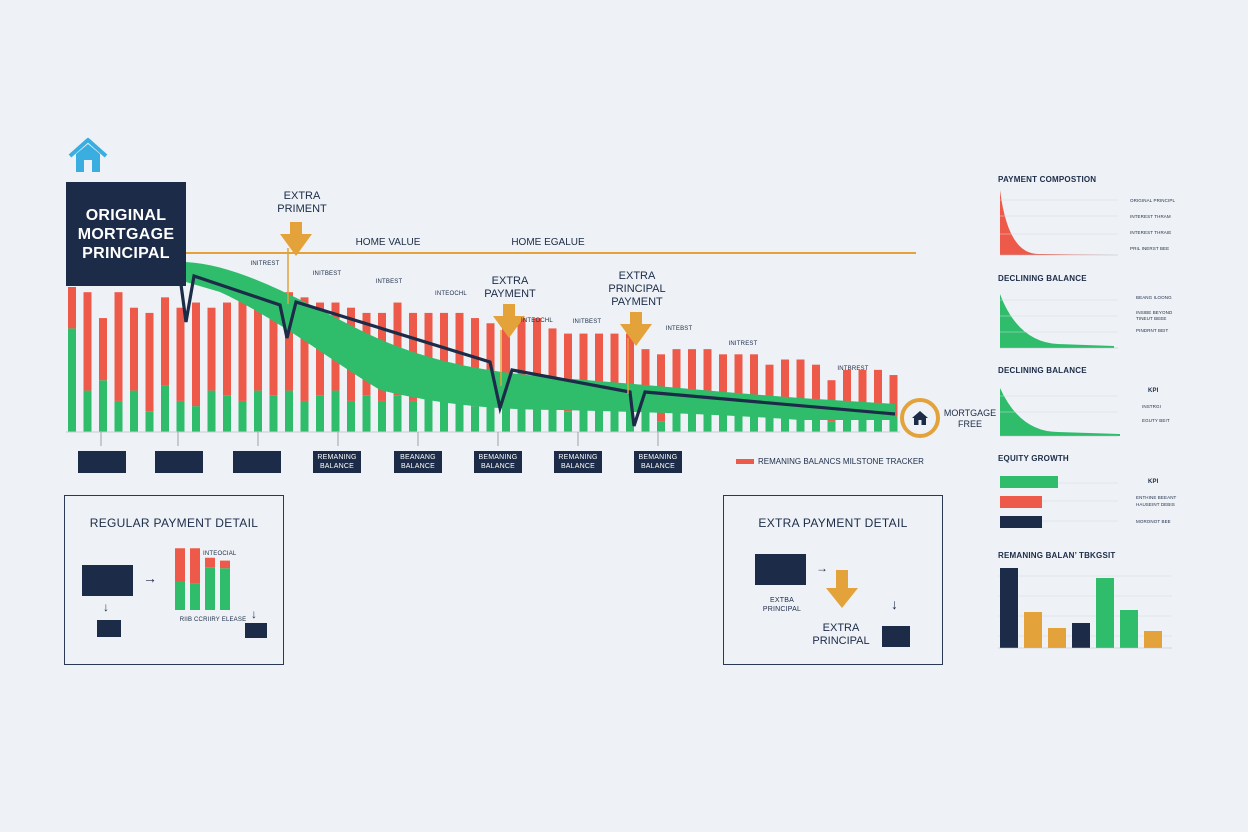  Describe the element at coordinates (126, 234) in the screenshot. I see `original-principal-box: ORIGINAL MORTGAGE PRINCIPAL` at that location.